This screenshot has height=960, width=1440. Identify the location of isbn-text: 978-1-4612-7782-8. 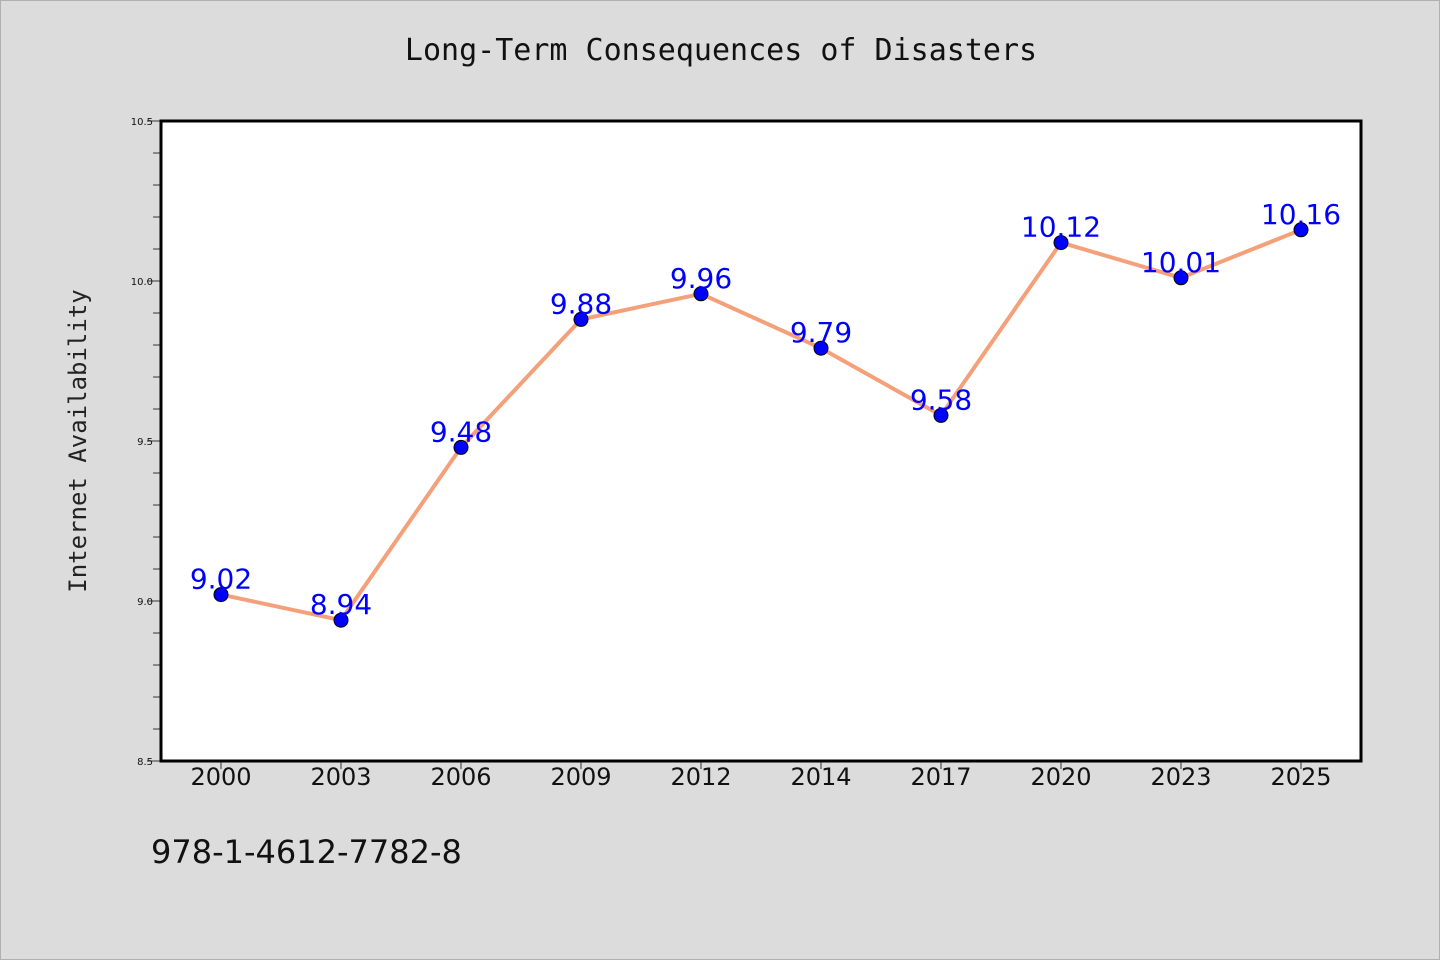
(306, 852).